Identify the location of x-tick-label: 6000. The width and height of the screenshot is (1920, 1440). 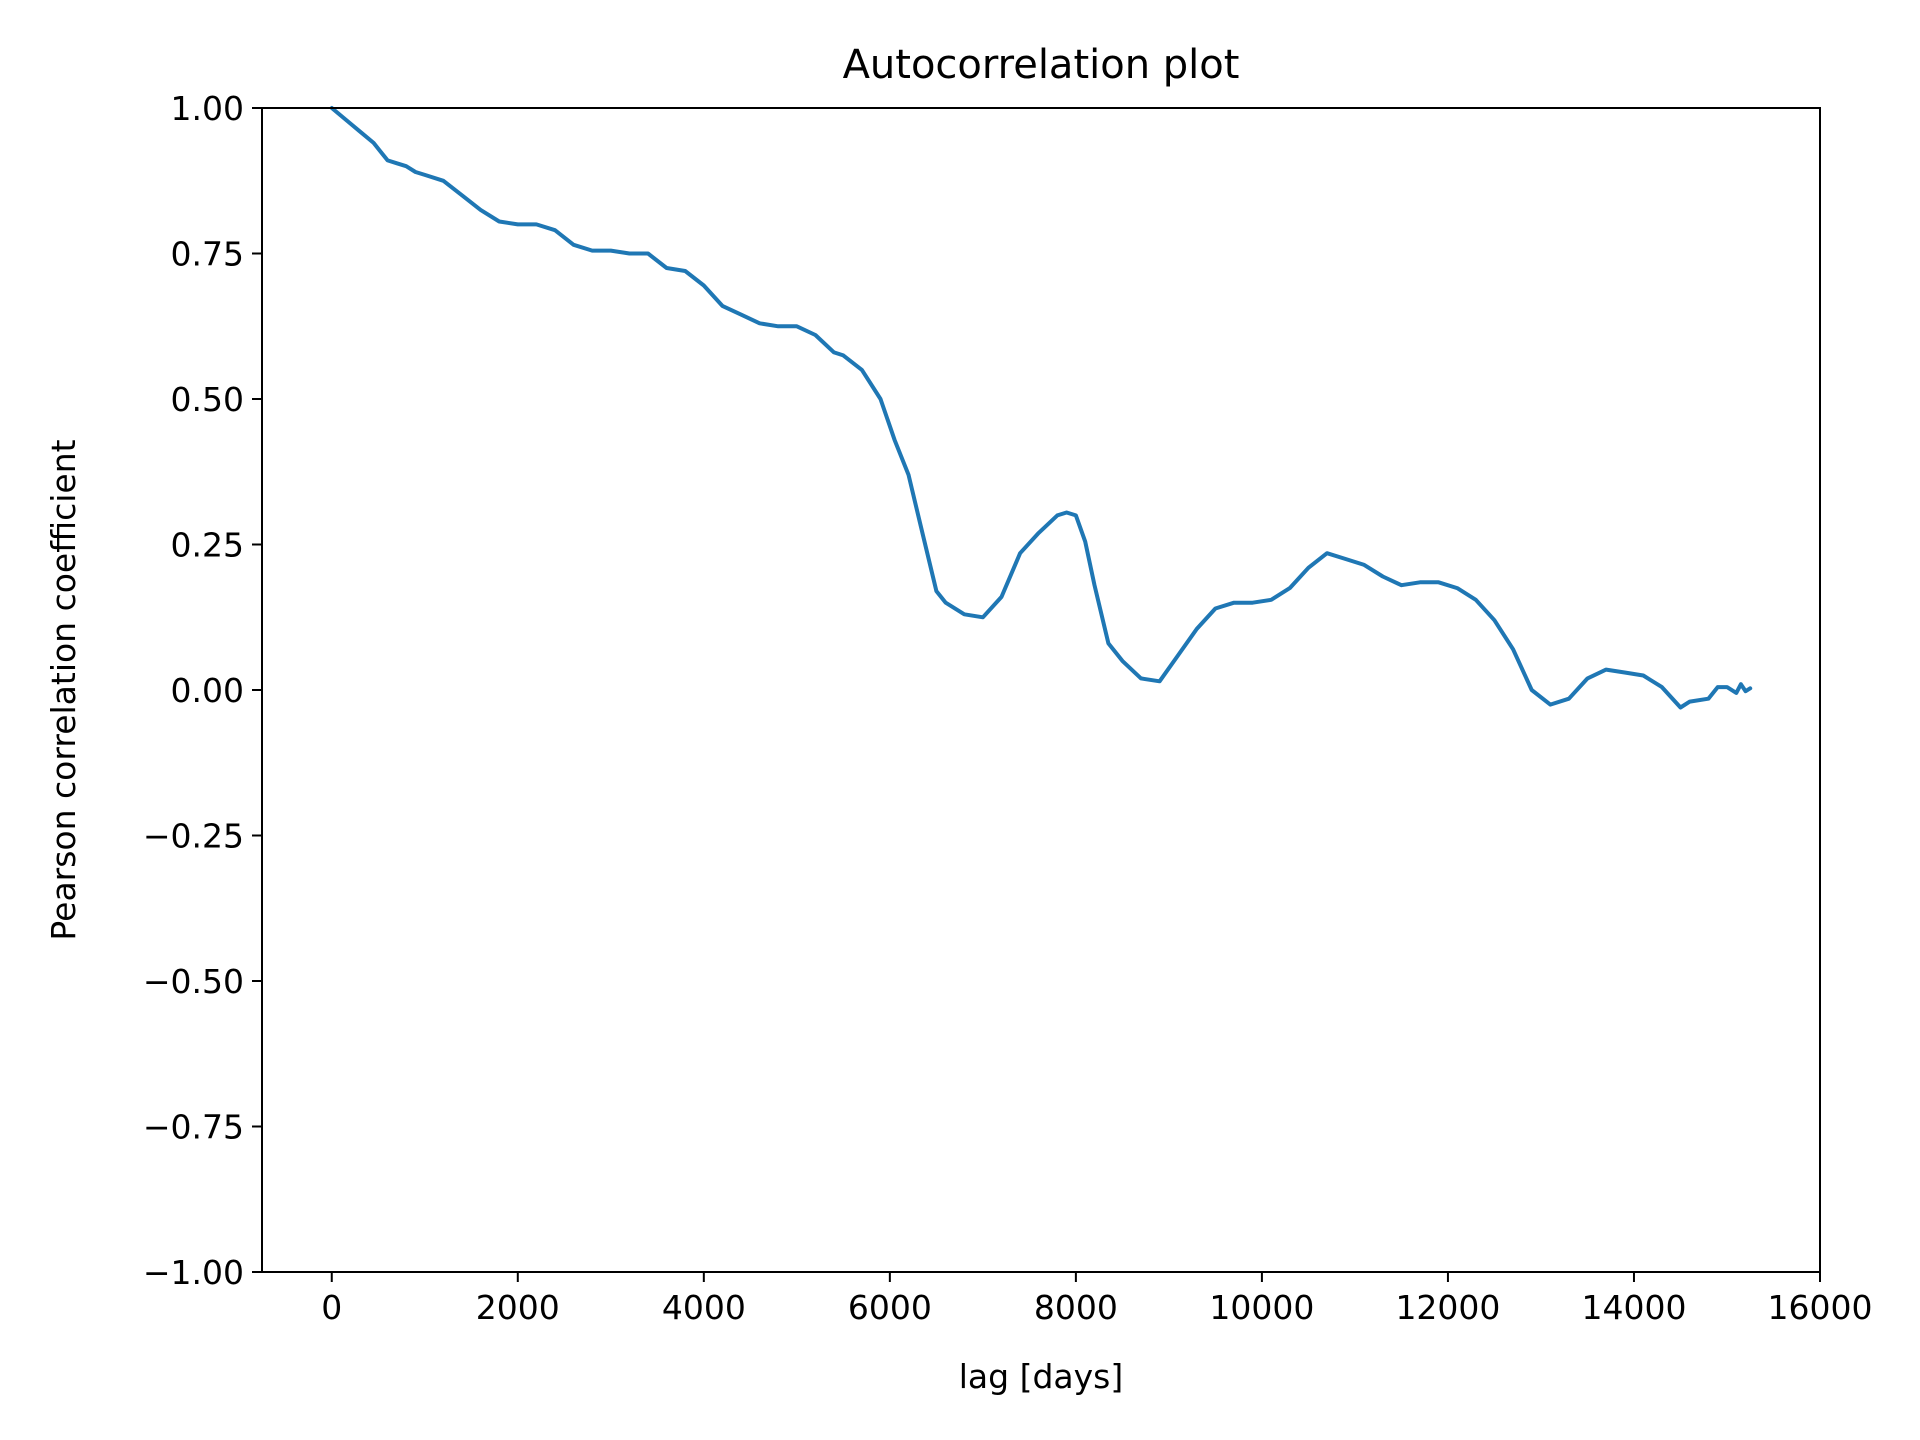
(890, 1307).